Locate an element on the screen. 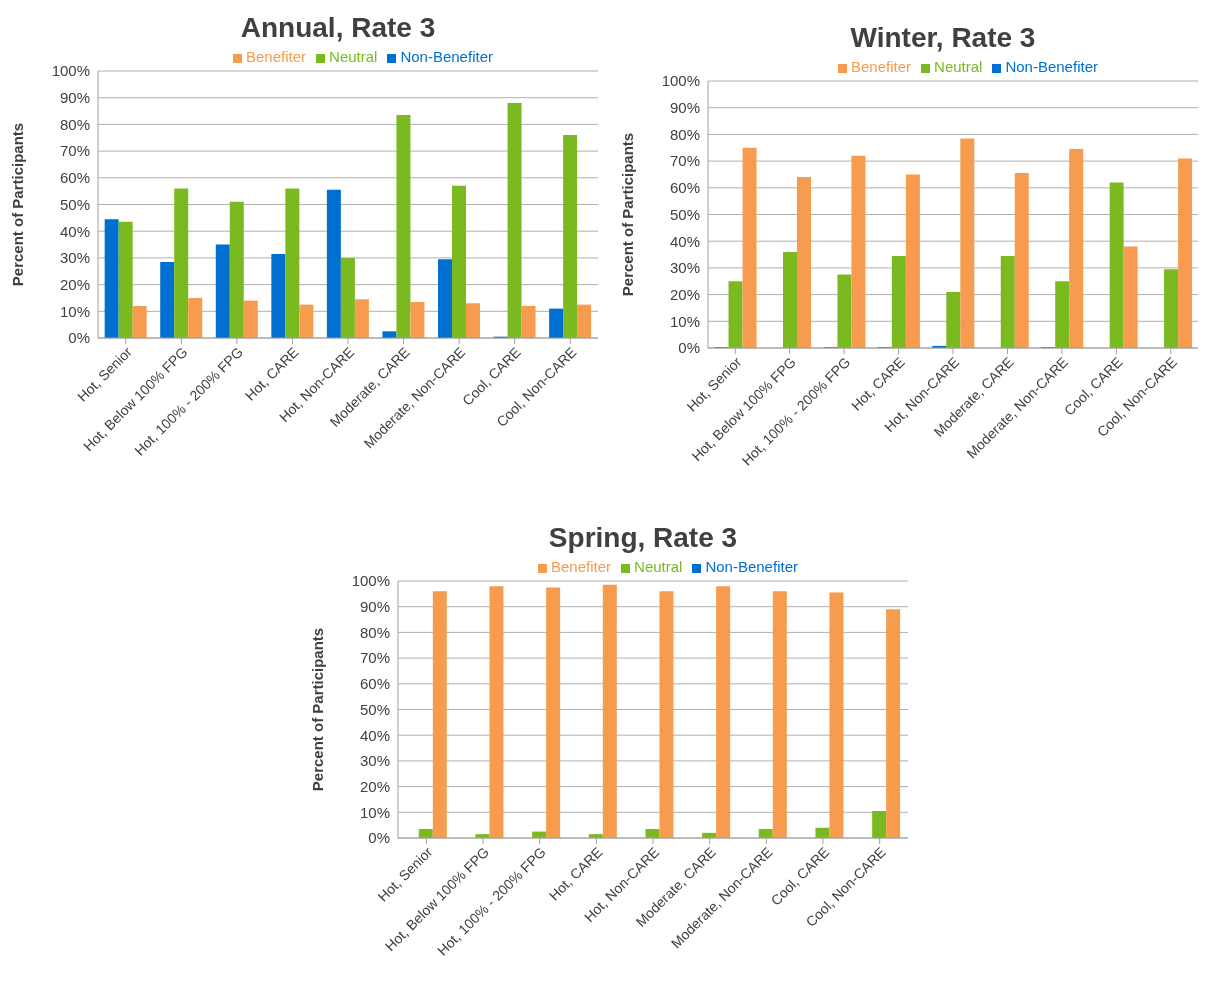 The image size is (1212, 987). chart-title: Annual, Rate 3 is located at coordinates (338, 28).